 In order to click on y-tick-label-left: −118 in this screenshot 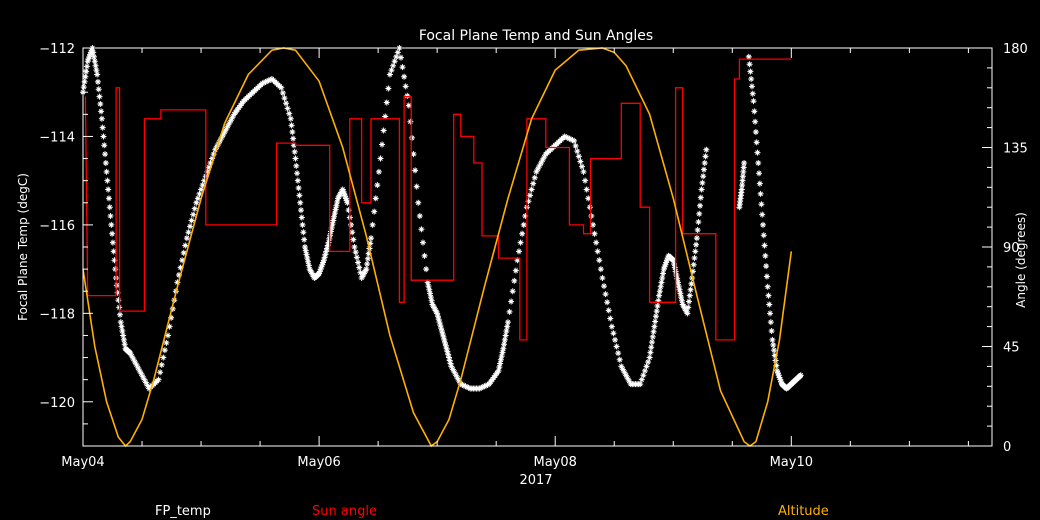, I will do `click(57, 314)`.